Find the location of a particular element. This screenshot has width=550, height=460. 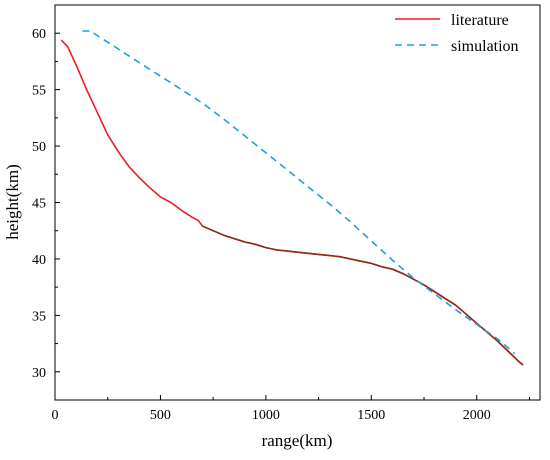

x-tick-label: 1000 is located at coordinates (266, 415).